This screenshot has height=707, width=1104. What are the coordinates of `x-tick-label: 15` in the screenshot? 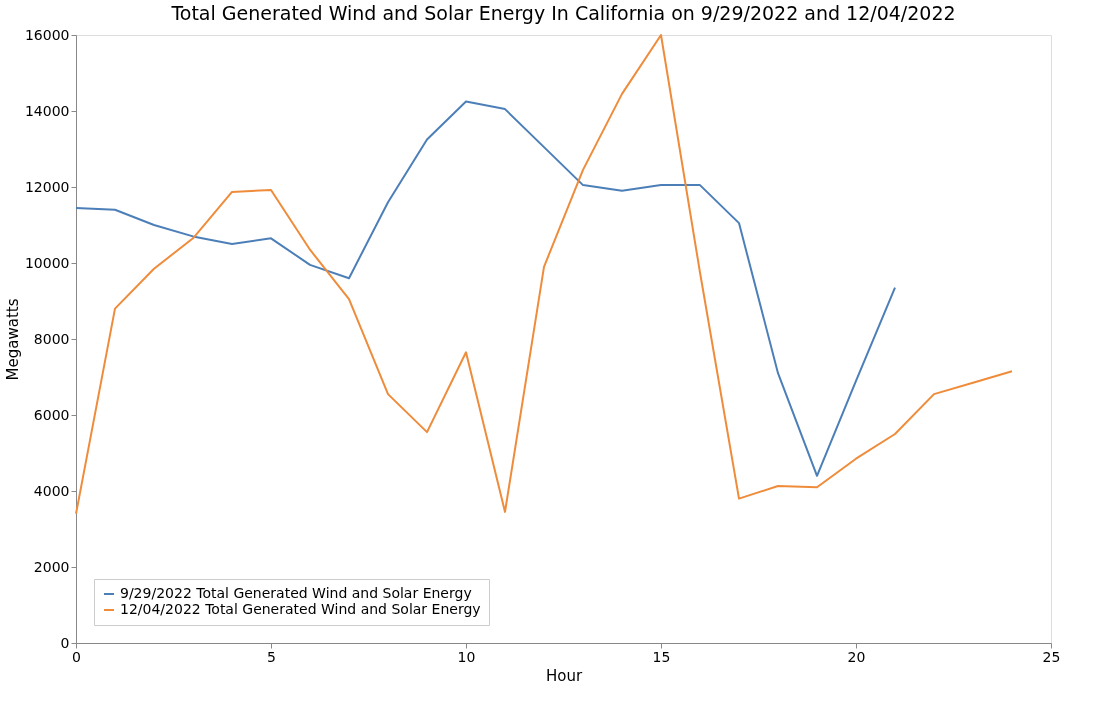 It's located at (661, 656).